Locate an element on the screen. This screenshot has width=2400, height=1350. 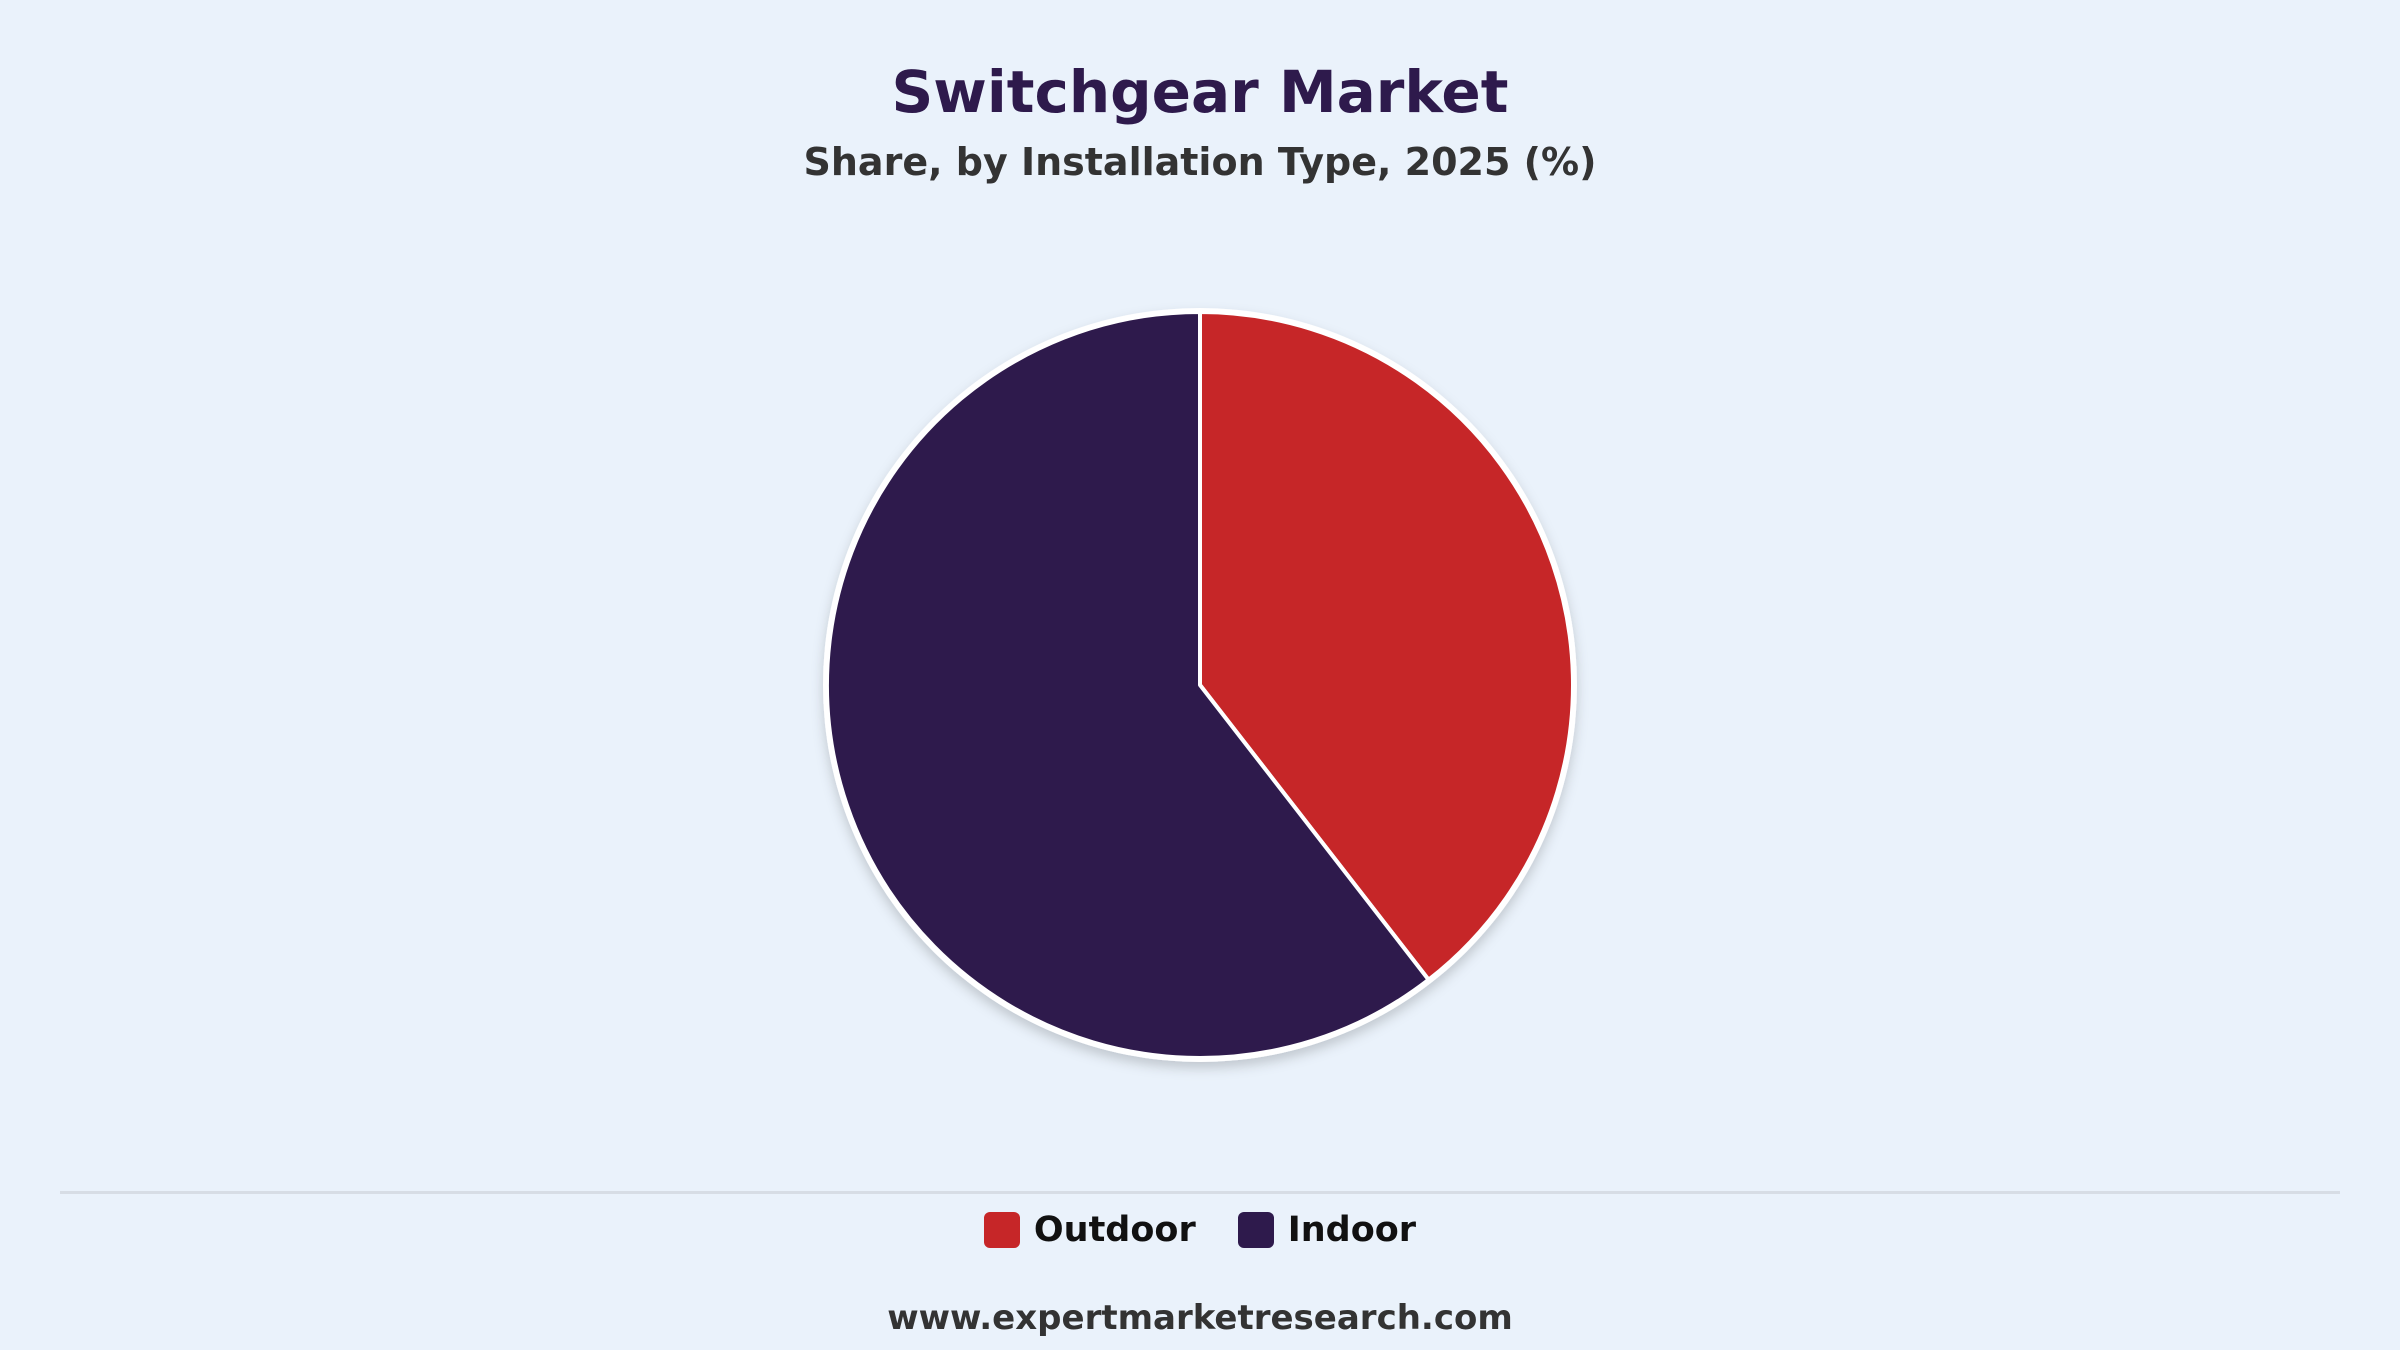
legend-item-indoor: Indoor is located at coordinates (1327, 1230).